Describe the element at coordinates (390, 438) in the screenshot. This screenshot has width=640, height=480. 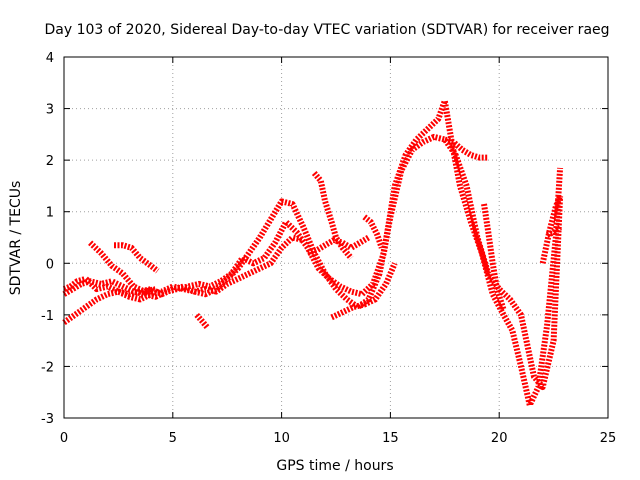
I see `x-tick-label: 15` at that location.